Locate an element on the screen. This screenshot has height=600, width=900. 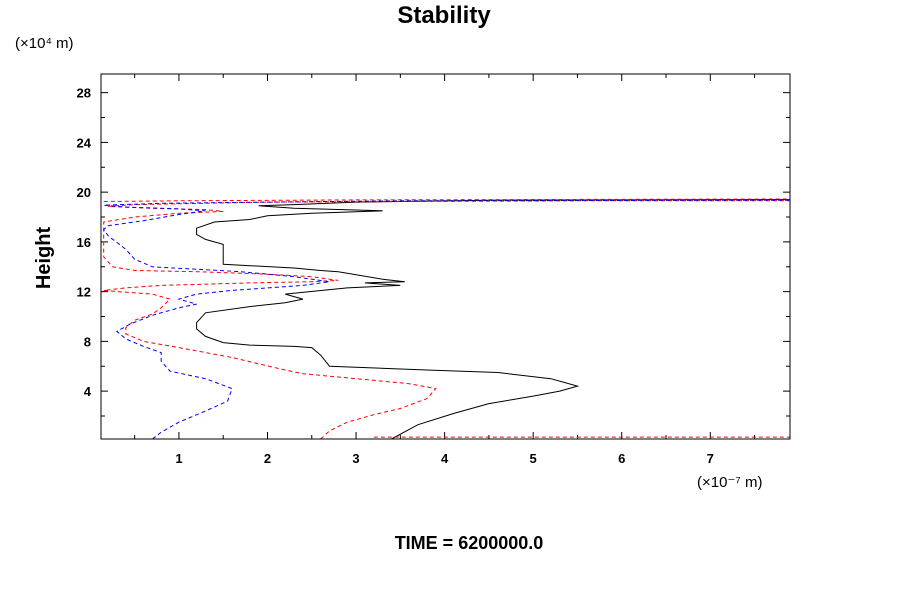
x-unit-label: (×10⁻⁷ m) is located at coordinates (729, 482).